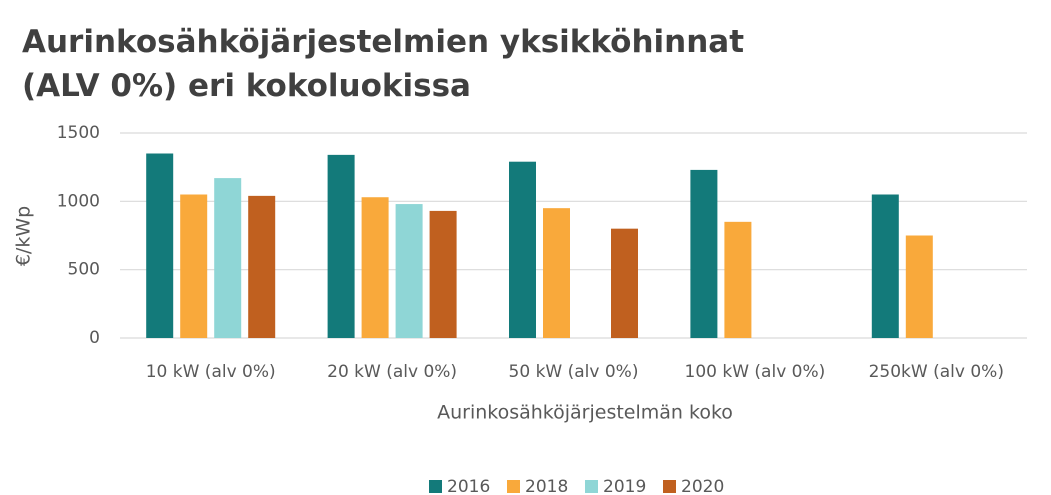 This screenshot has width=1051, height=495. I want to click on y-tick-label: 0, so click(94, 338).